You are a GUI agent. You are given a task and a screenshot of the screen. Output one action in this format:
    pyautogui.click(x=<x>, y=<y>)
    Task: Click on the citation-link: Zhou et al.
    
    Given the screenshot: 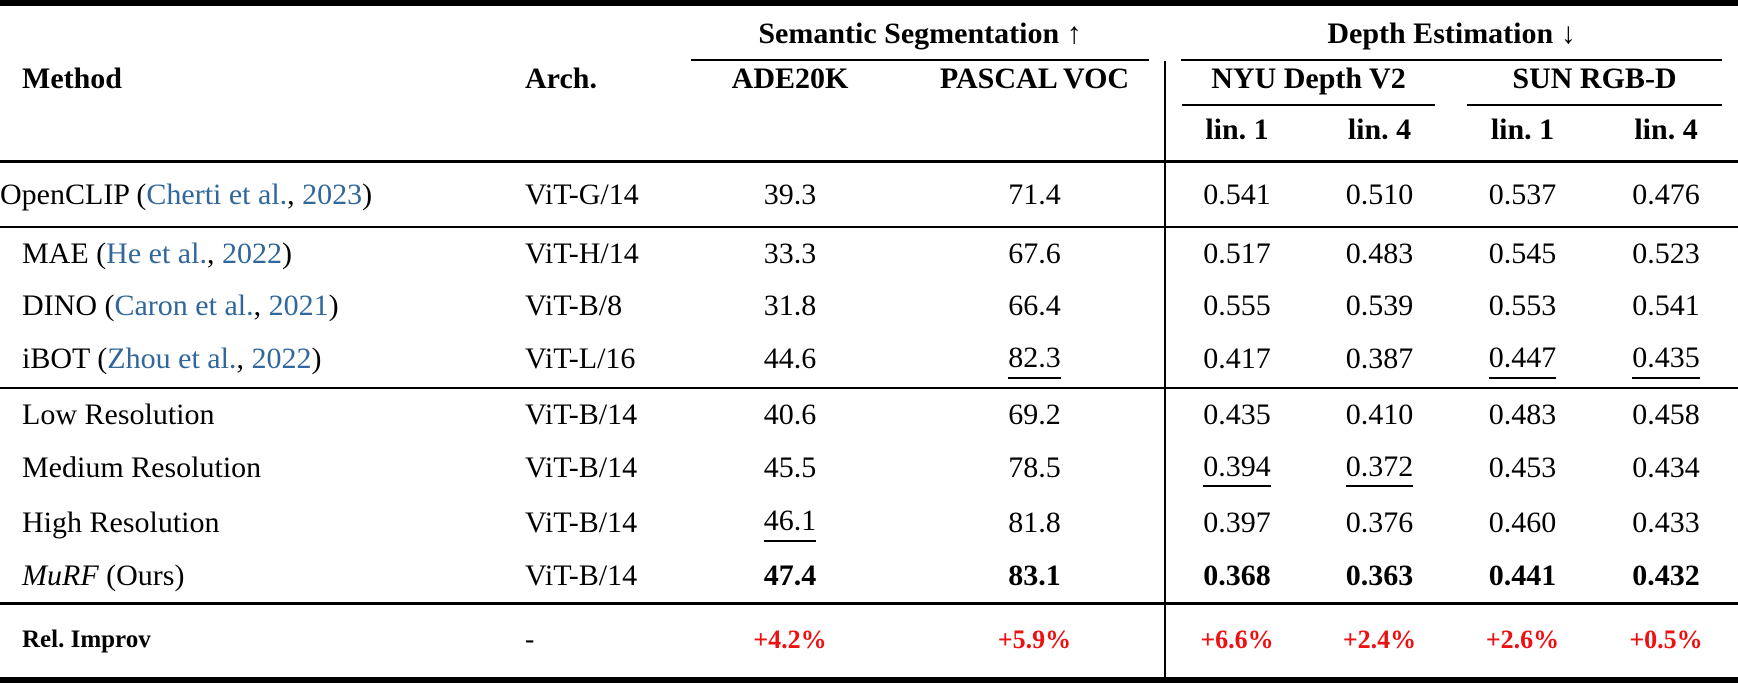 What is the action you would take?
    pyautogui.click(x=172, y=359)
    